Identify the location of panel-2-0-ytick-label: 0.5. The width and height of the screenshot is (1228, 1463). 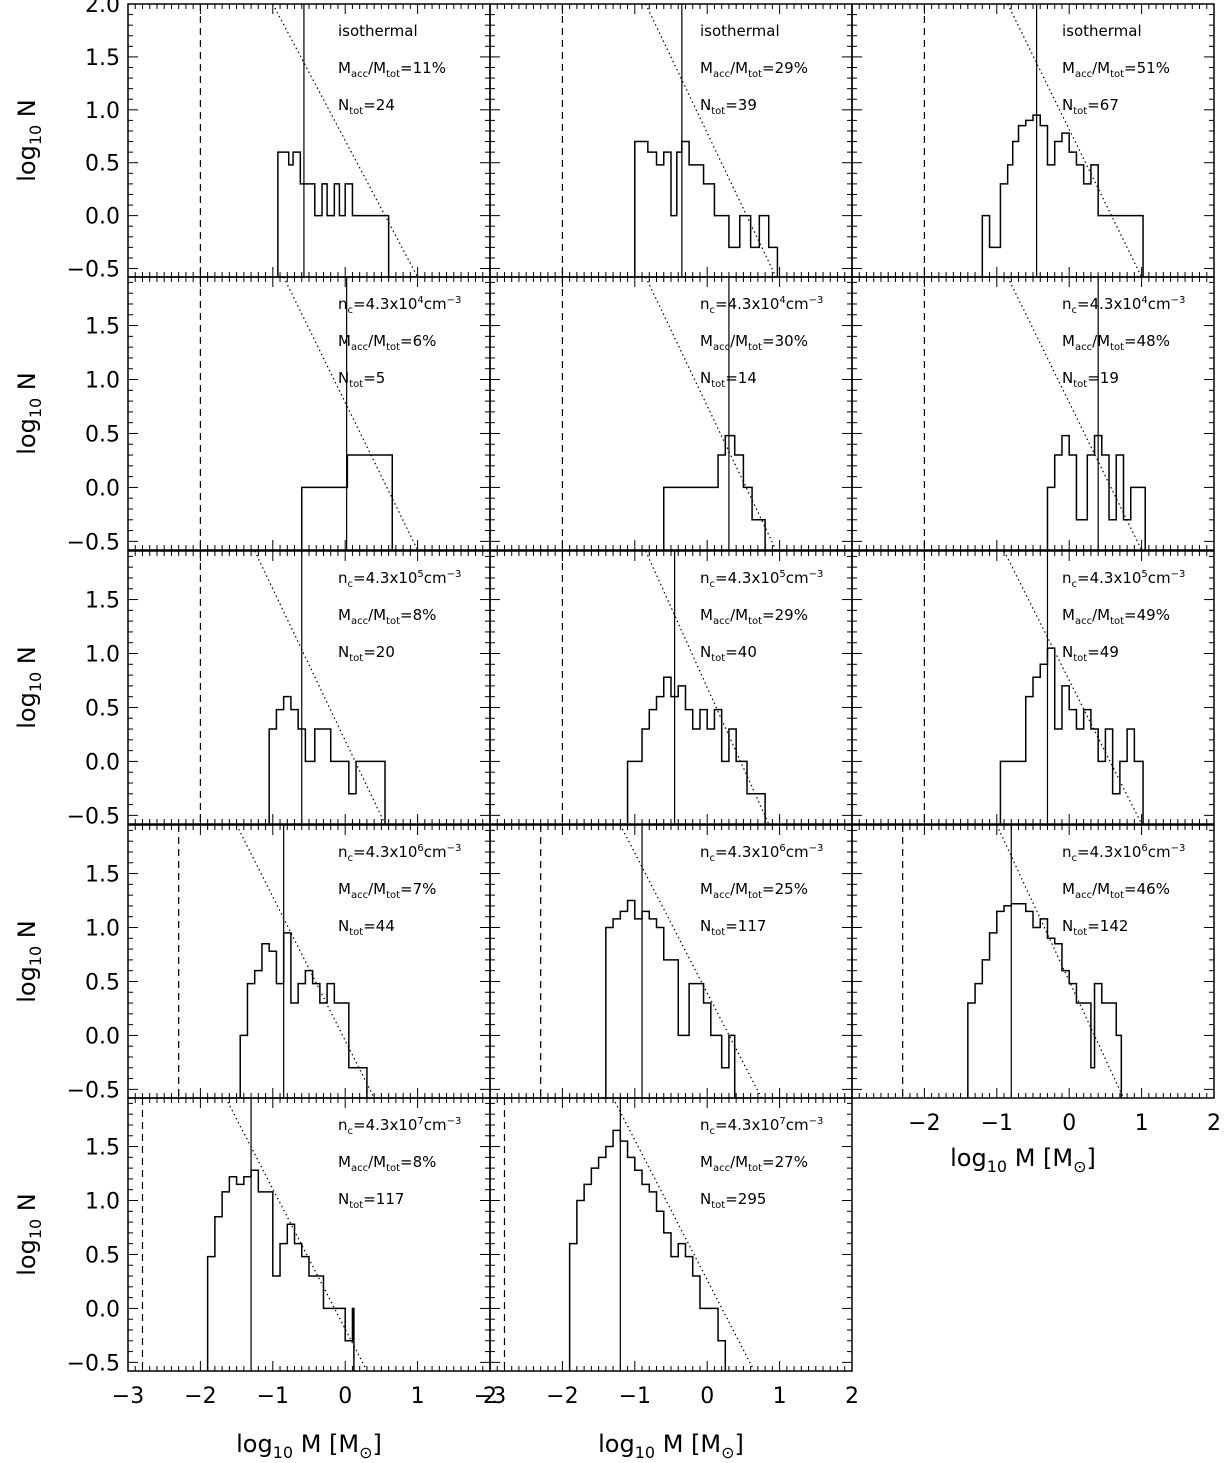
(102, 708).